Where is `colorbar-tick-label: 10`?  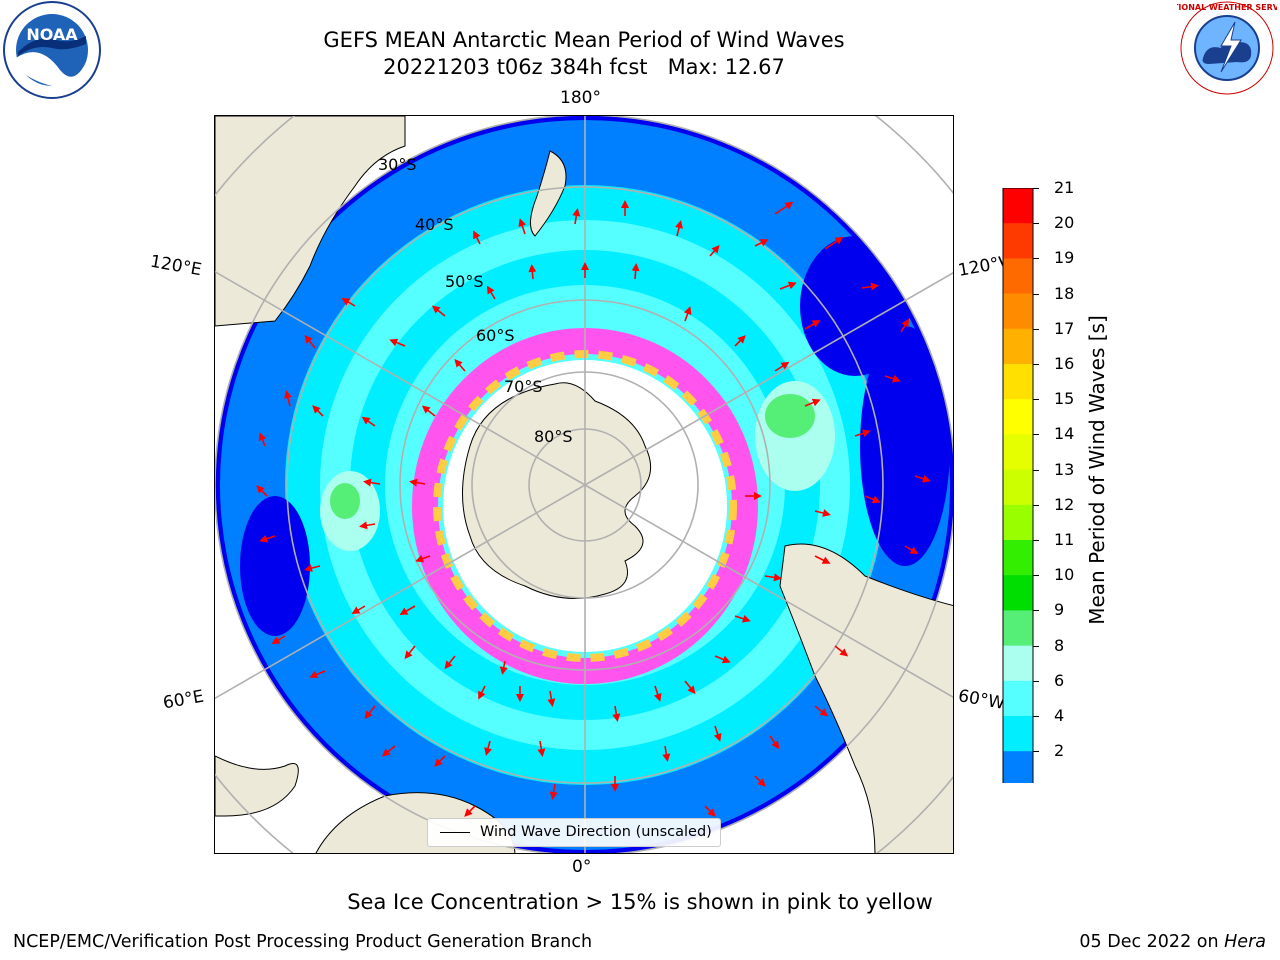
colorbar-tick-label: 10 is located at coordinates (1064, 575).